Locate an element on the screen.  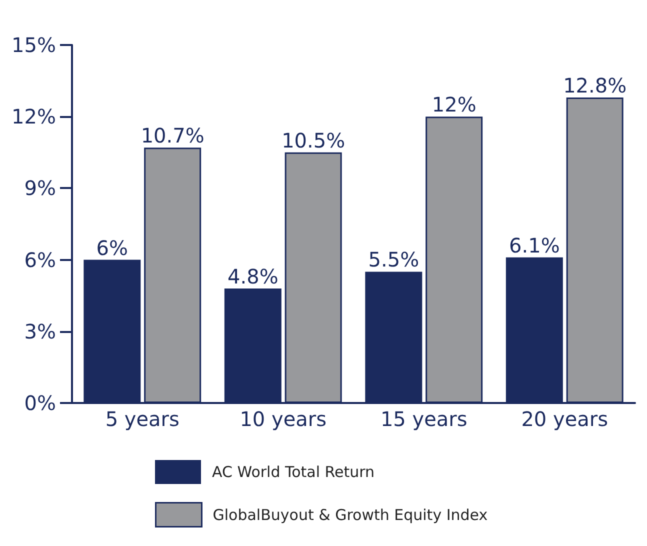
x-tick-label: 10 years is located at coordinates (283, 419).